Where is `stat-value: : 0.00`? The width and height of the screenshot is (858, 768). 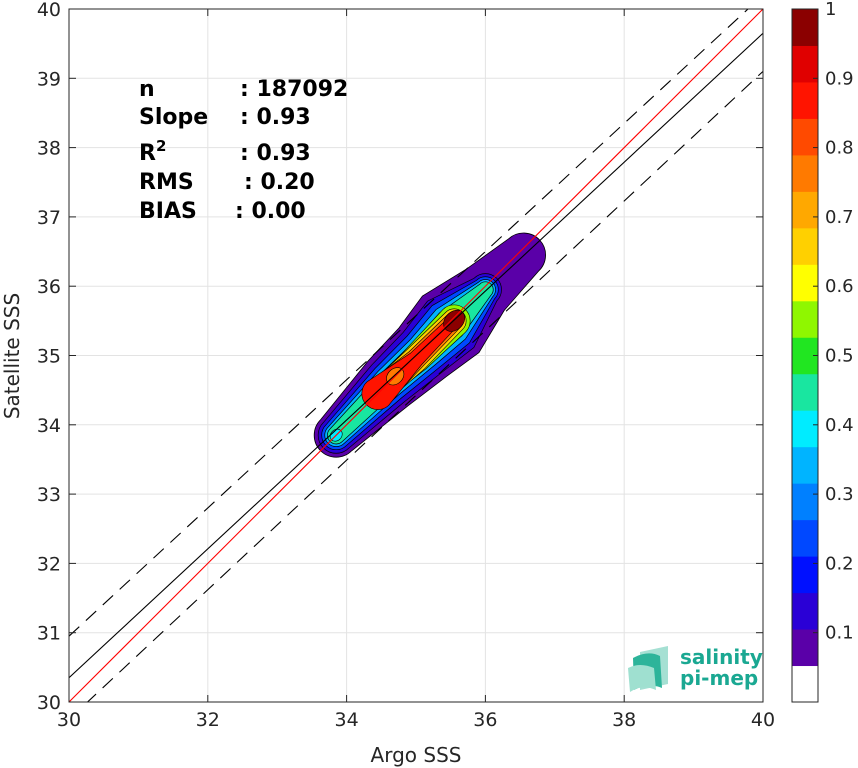 stat-value: : 0.00 is located at coordinates (270, 211).